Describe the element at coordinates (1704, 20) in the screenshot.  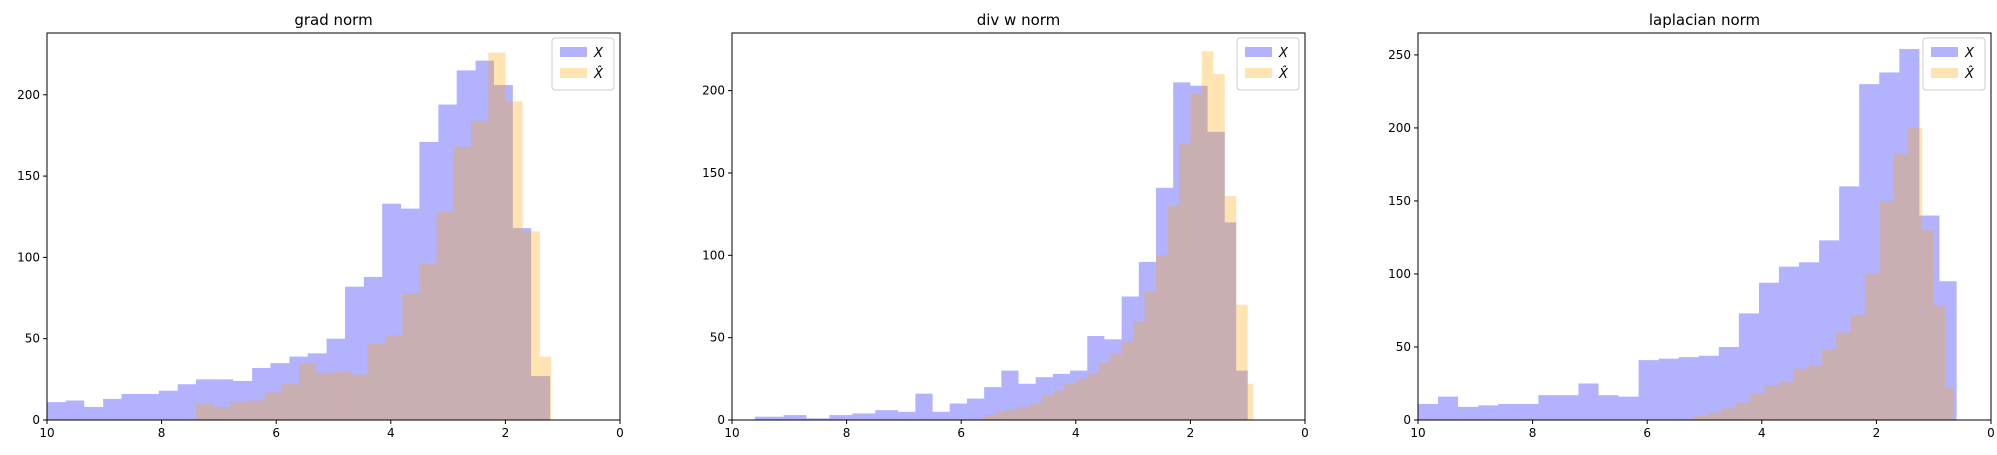
I see `chart-title: laplacian norm` at that location.